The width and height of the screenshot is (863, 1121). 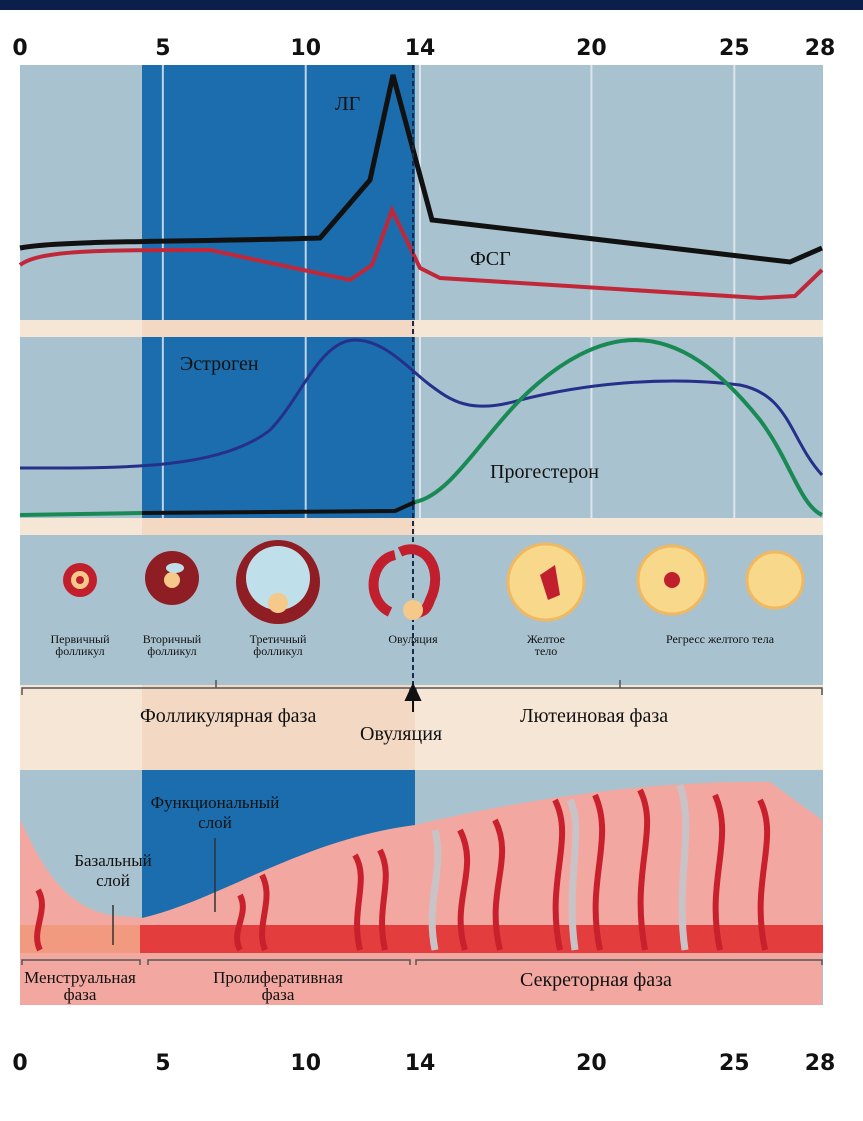 I want to click on follicle-label: Первичный фолликул, so click(x=80, y=645).